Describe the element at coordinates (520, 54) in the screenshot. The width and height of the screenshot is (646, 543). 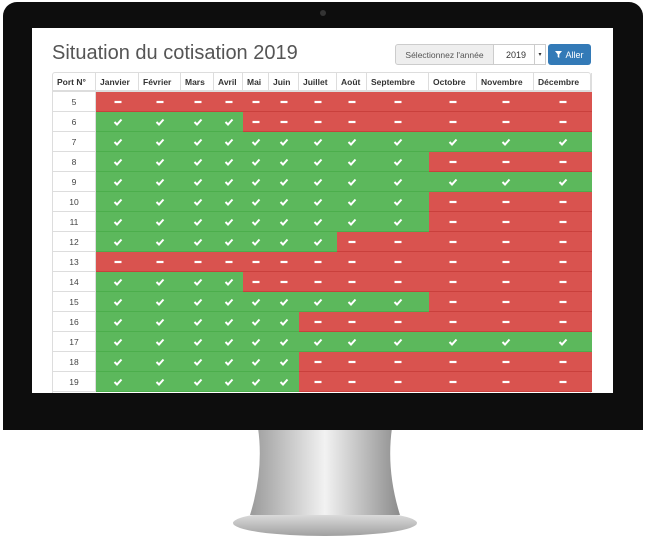
I see `year-select: 2019 ▾` at that location.